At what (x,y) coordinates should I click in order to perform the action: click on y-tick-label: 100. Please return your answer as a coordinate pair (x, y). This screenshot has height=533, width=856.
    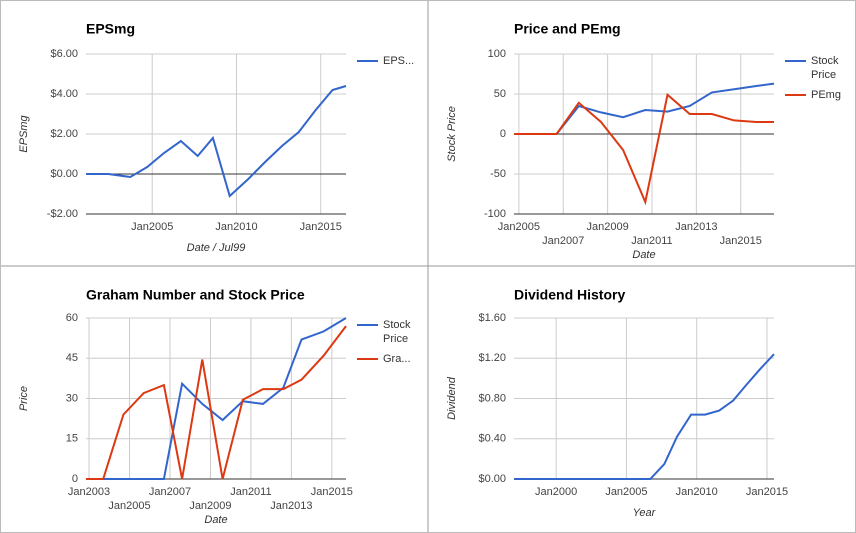
    Looking at the image, I should click on (497, 54).